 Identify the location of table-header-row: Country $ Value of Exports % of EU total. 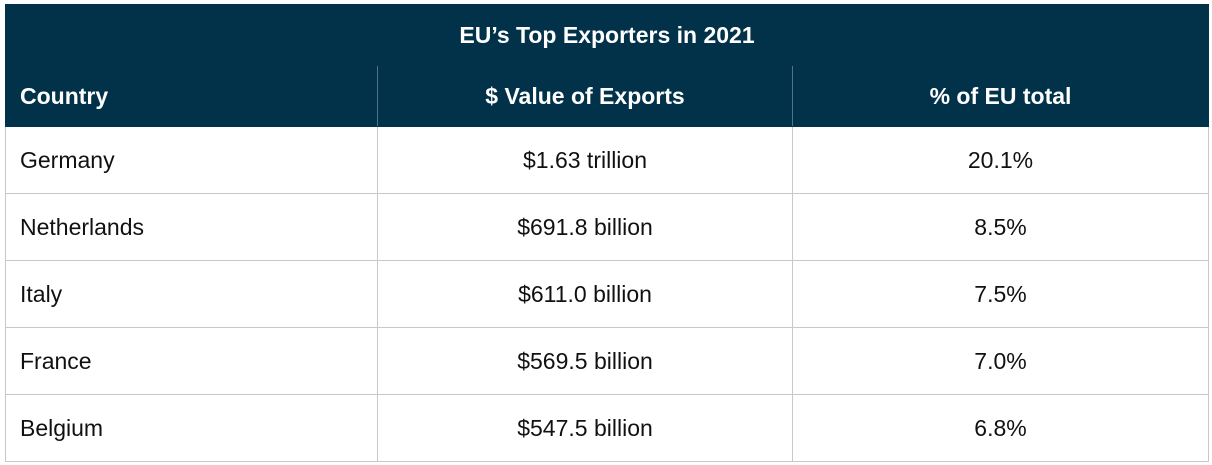
(607, 96).